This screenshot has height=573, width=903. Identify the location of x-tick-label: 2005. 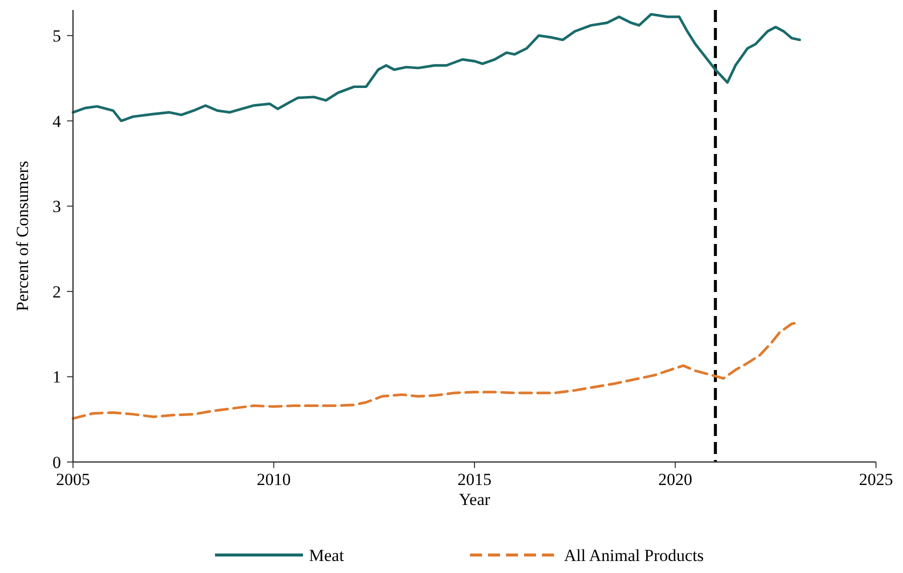
(73, 479).